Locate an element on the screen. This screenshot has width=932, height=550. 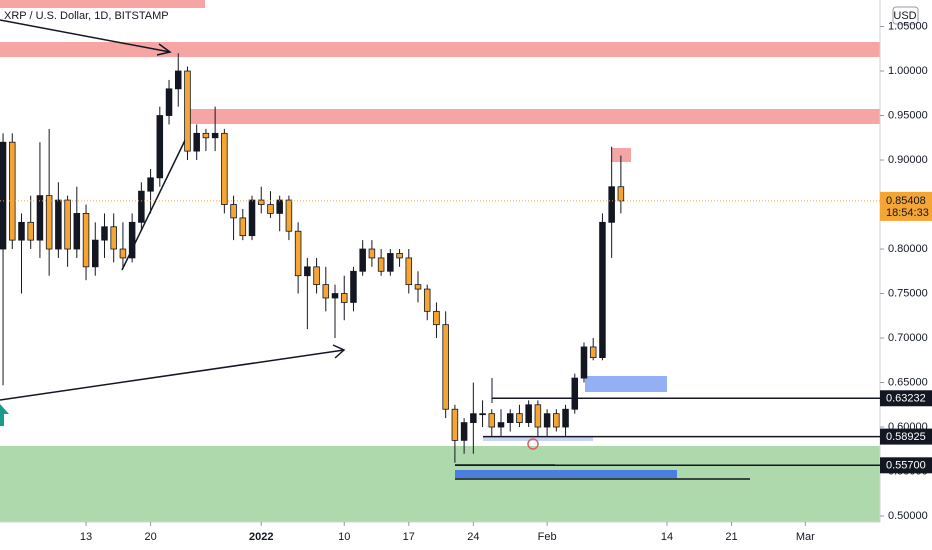
x-tick-label: 10 is located at coordinates (344, 537).